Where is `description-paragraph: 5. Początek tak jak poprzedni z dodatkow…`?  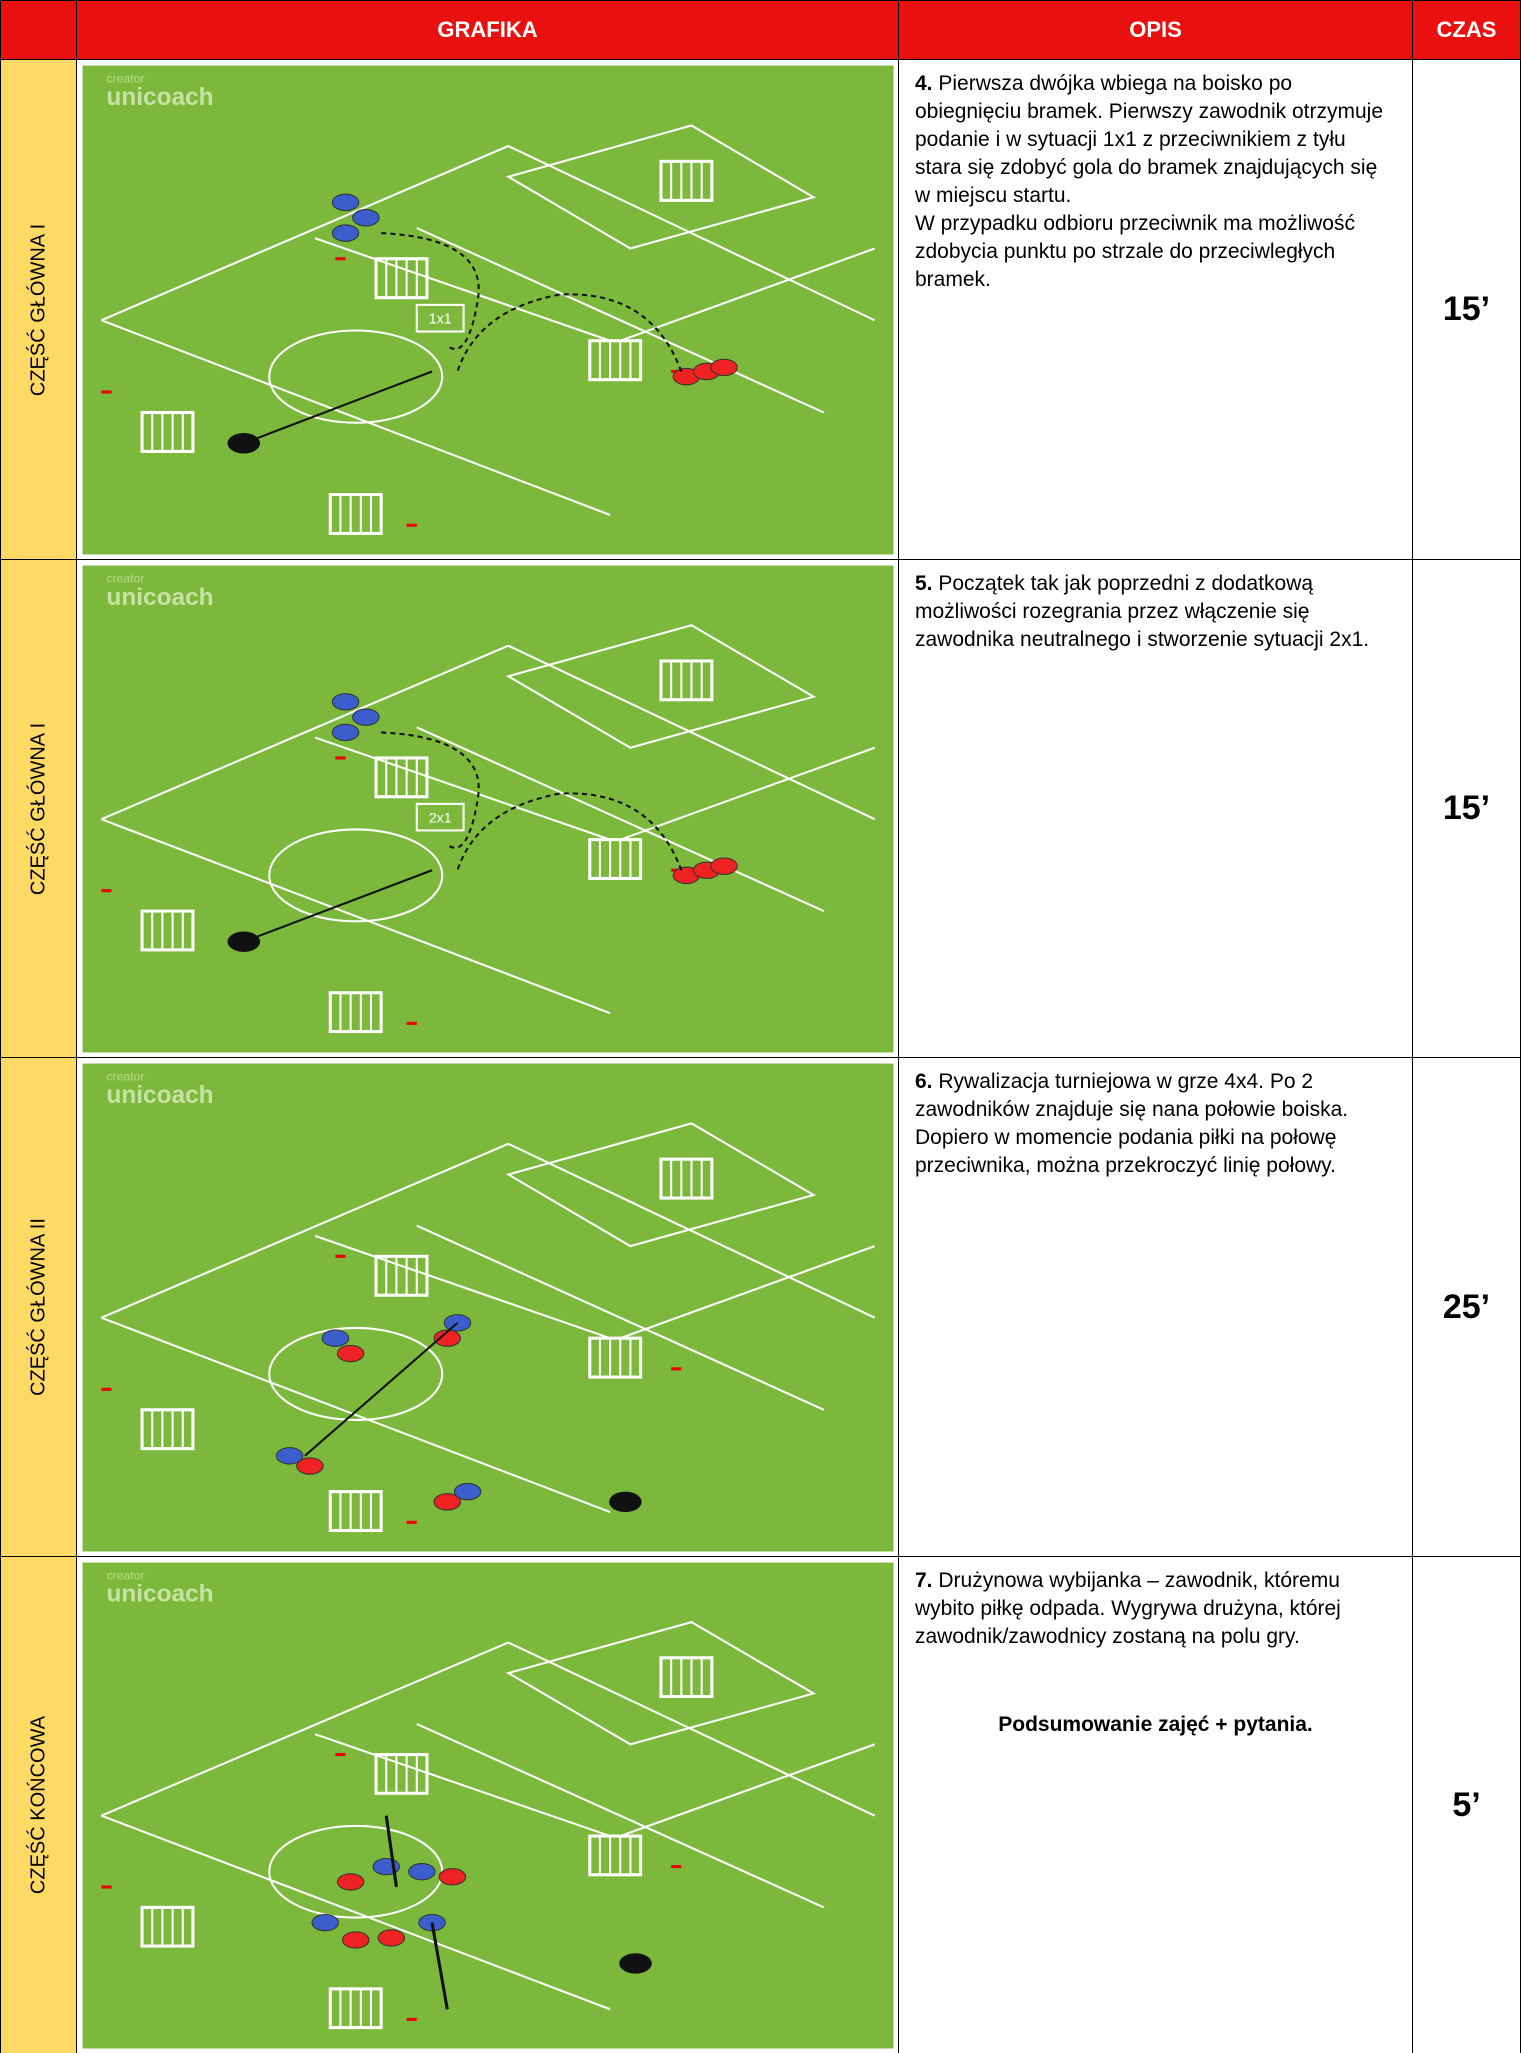 description-paragraph: 5. Początek tak jak poprzedni z dodatkow… is located at coordinates (1155, 612).